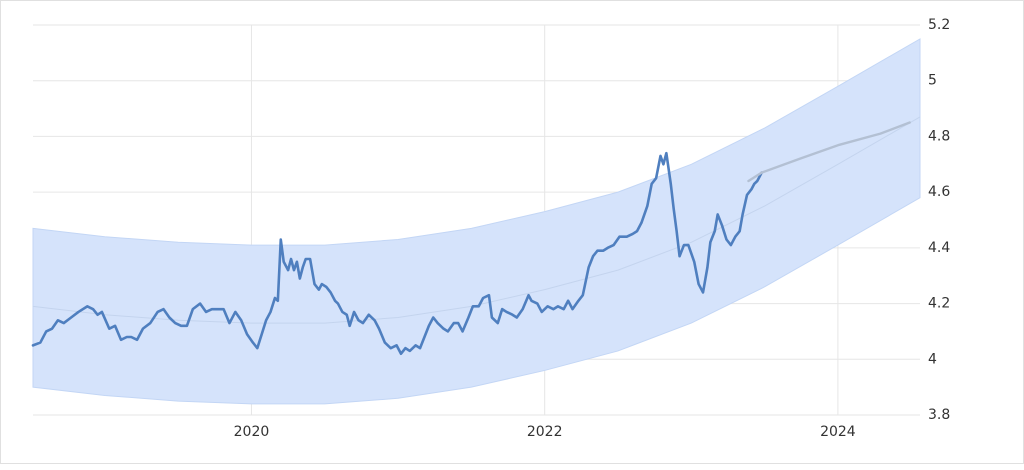 The image size is (1024, 470). What do you see at coordinates (939, 25) in the screenshot?
I see `y-tick-label: 5.2` at bounding box center [939, 25].